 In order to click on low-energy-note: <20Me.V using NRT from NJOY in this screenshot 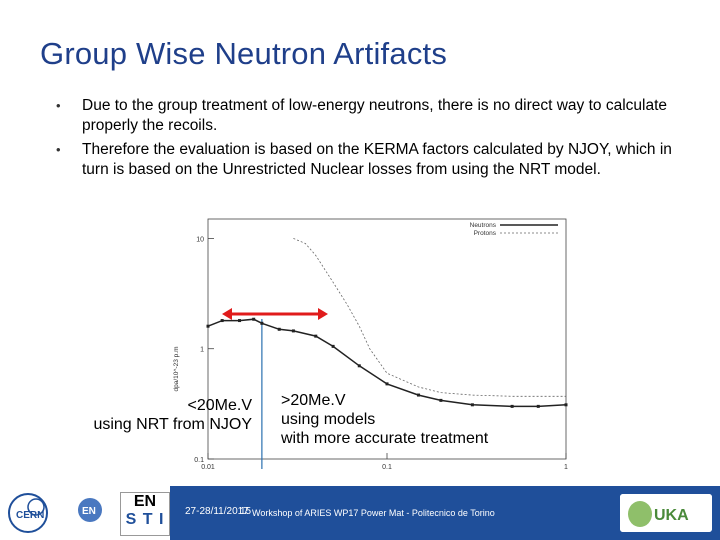, I will do `click(156, 415)`.